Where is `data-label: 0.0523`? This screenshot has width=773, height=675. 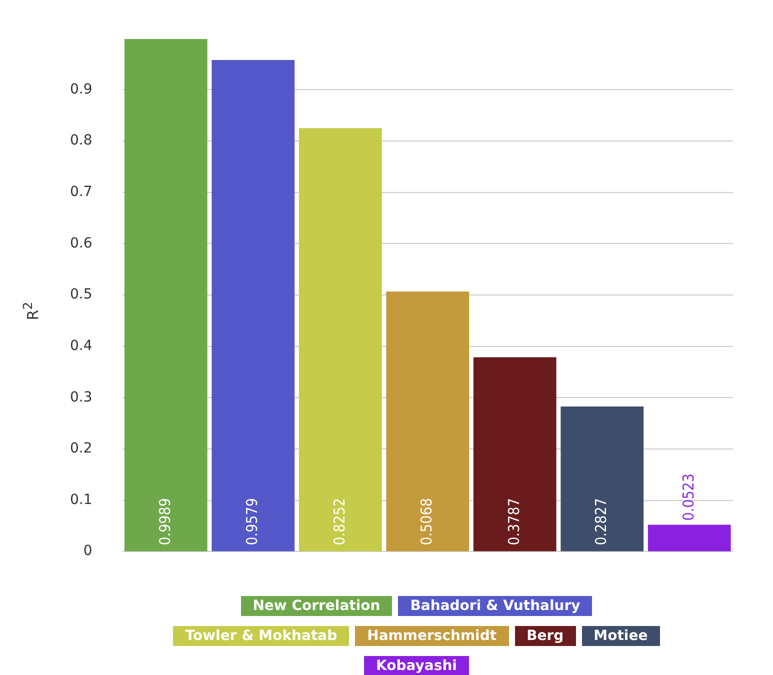 data-label: 0.0523 is located at coordinates (688, 497).